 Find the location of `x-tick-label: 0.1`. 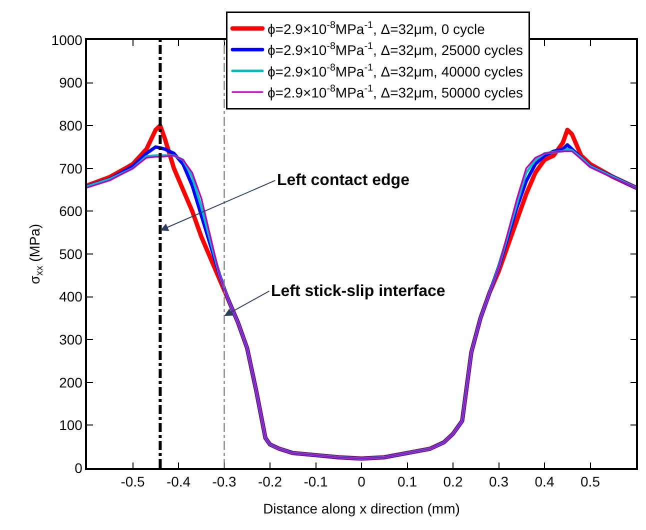

x-tick-label: 0.1 is located at coordinates (408, 482).